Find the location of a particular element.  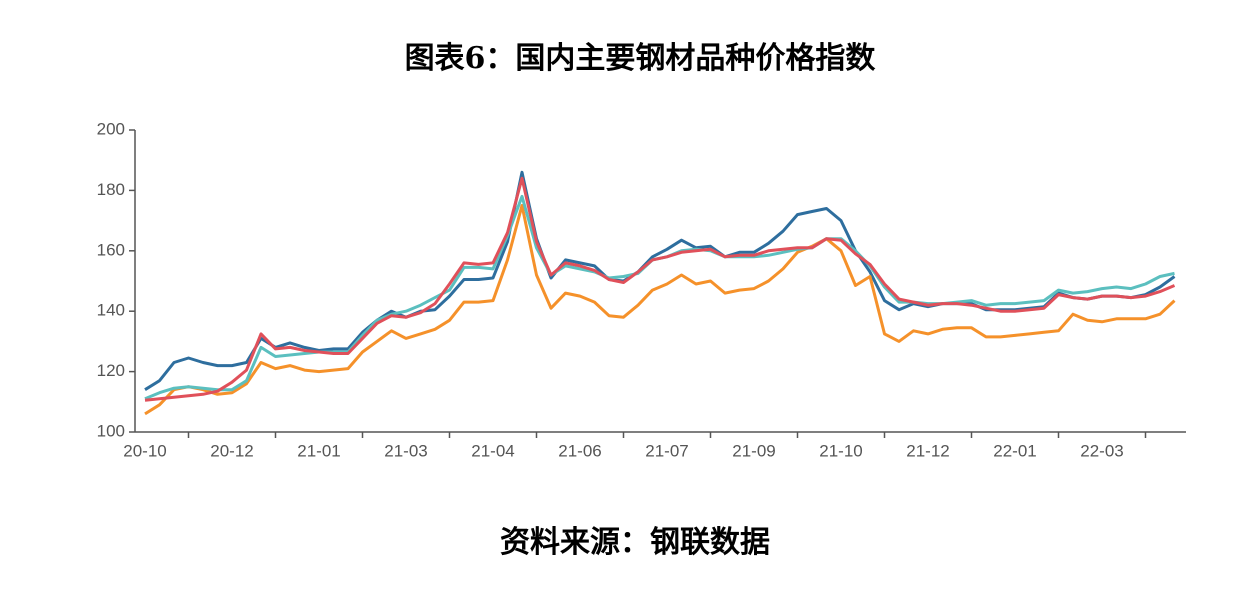

x-tick-label: 21-03 is located at coordinates (405, 450).